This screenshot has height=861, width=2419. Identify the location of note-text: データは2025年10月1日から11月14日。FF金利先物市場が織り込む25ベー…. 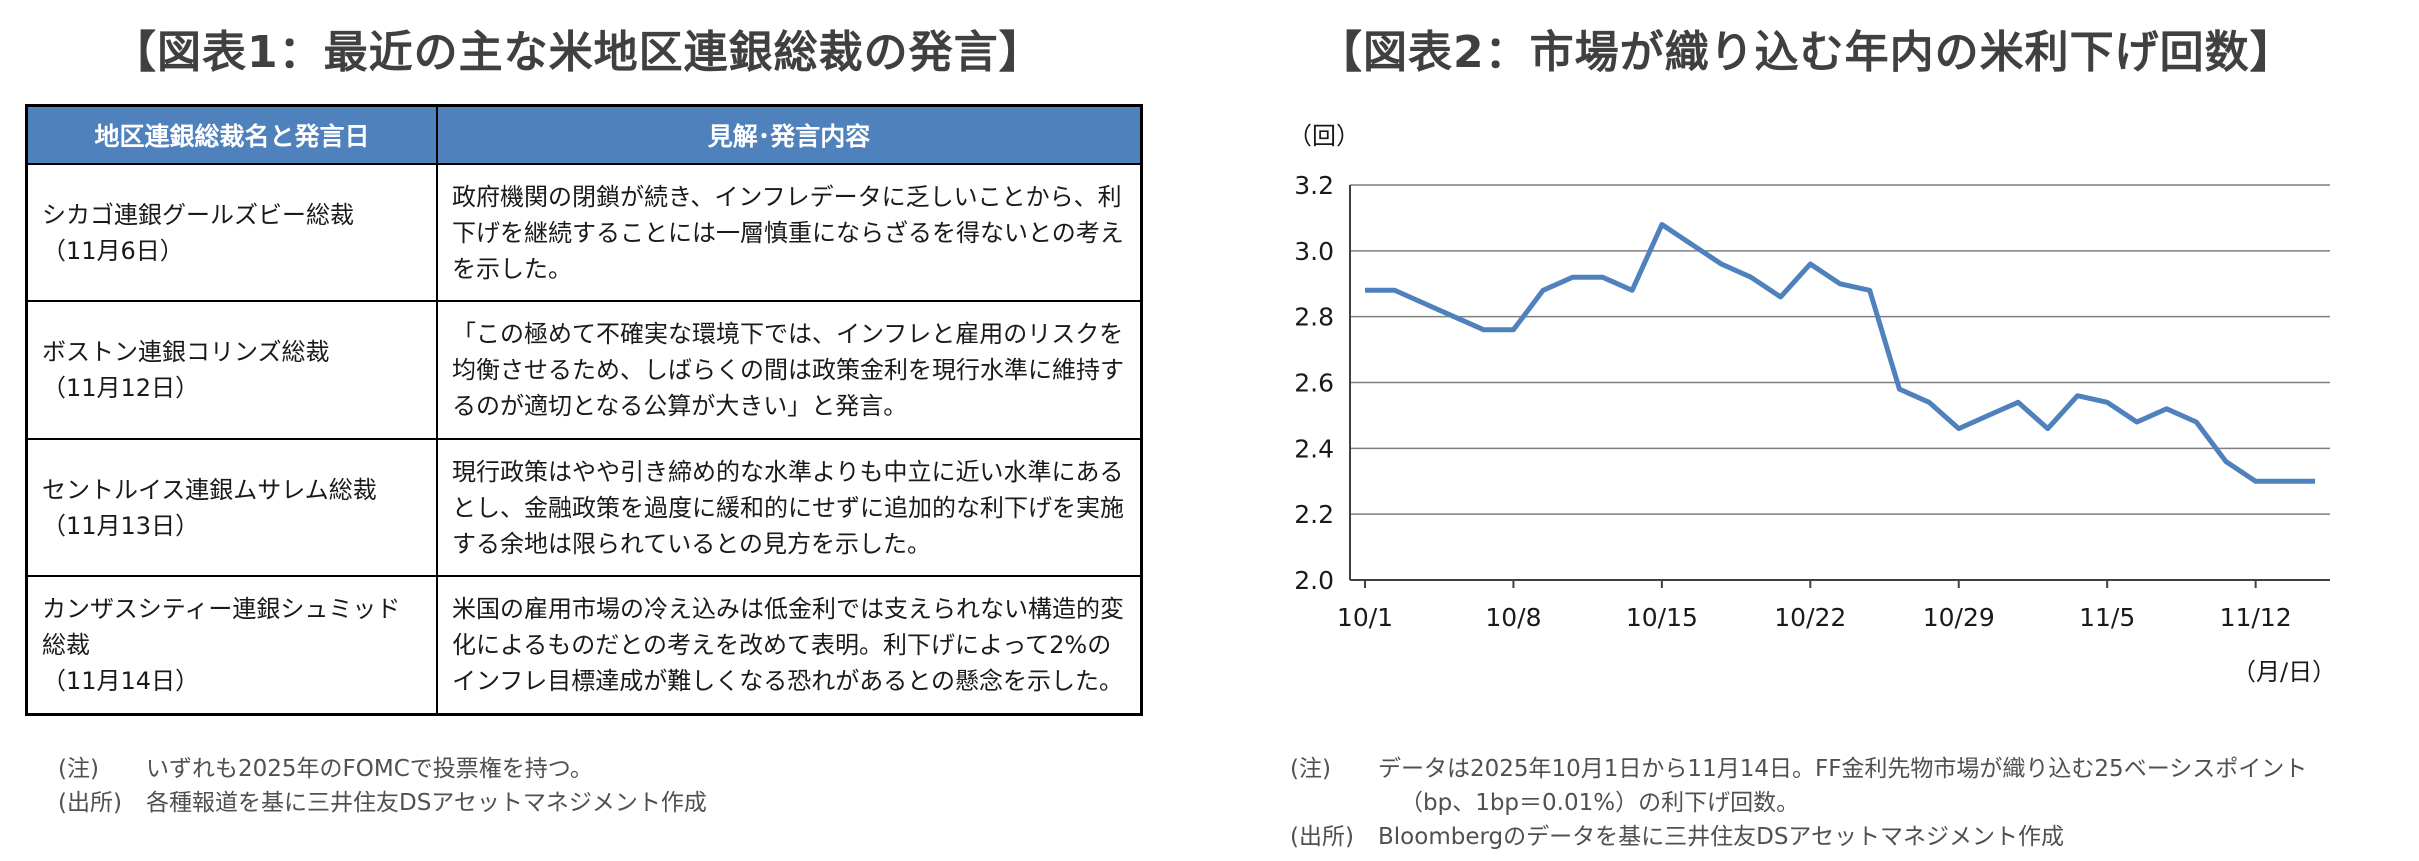
(1843, 769).